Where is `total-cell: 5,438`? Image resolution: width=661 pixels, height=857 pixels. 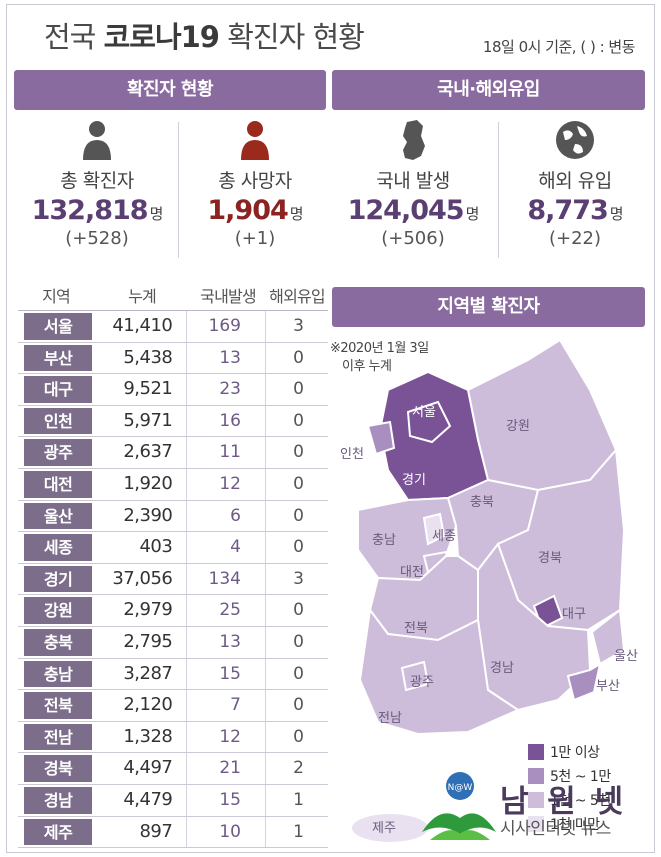
total-cell: 5,438 is located at coordinates (148, 357).